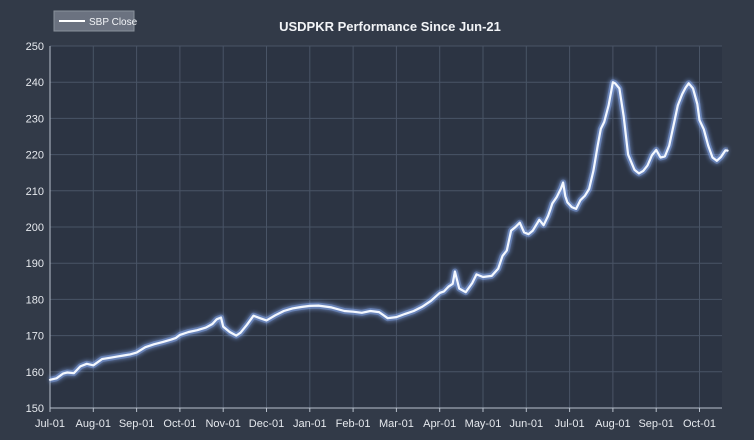 The height and width of the screenshot is (440, 754). Describe the element at coordinates (35, 192) in the screenshot. I see `y-tick-label: 210` at that location.